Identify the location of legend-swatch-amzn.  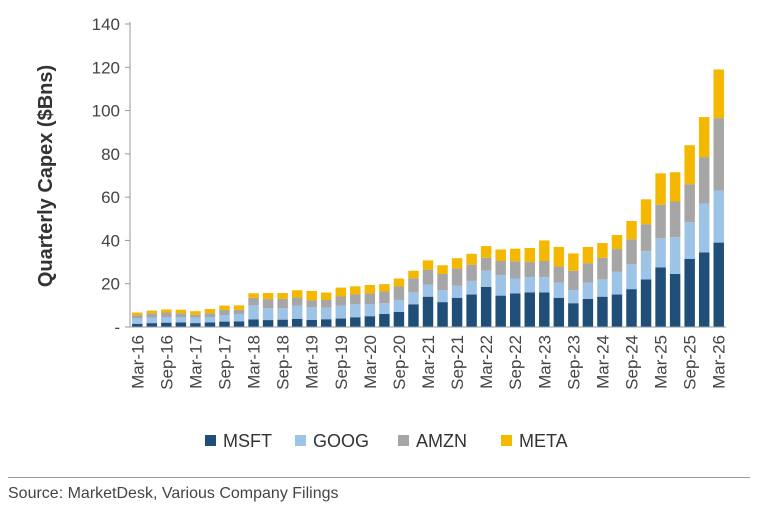
(403, 440).